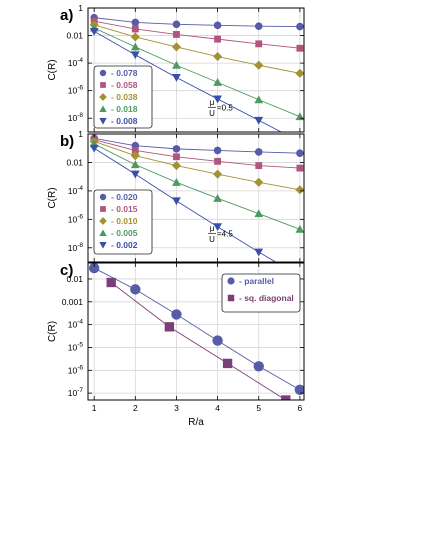 This screenshot has width=425, height=550. Describe the element at coordinates (76, 346) in the screenshot. I see `y-tick-label: 10⁻⁵` at that location.